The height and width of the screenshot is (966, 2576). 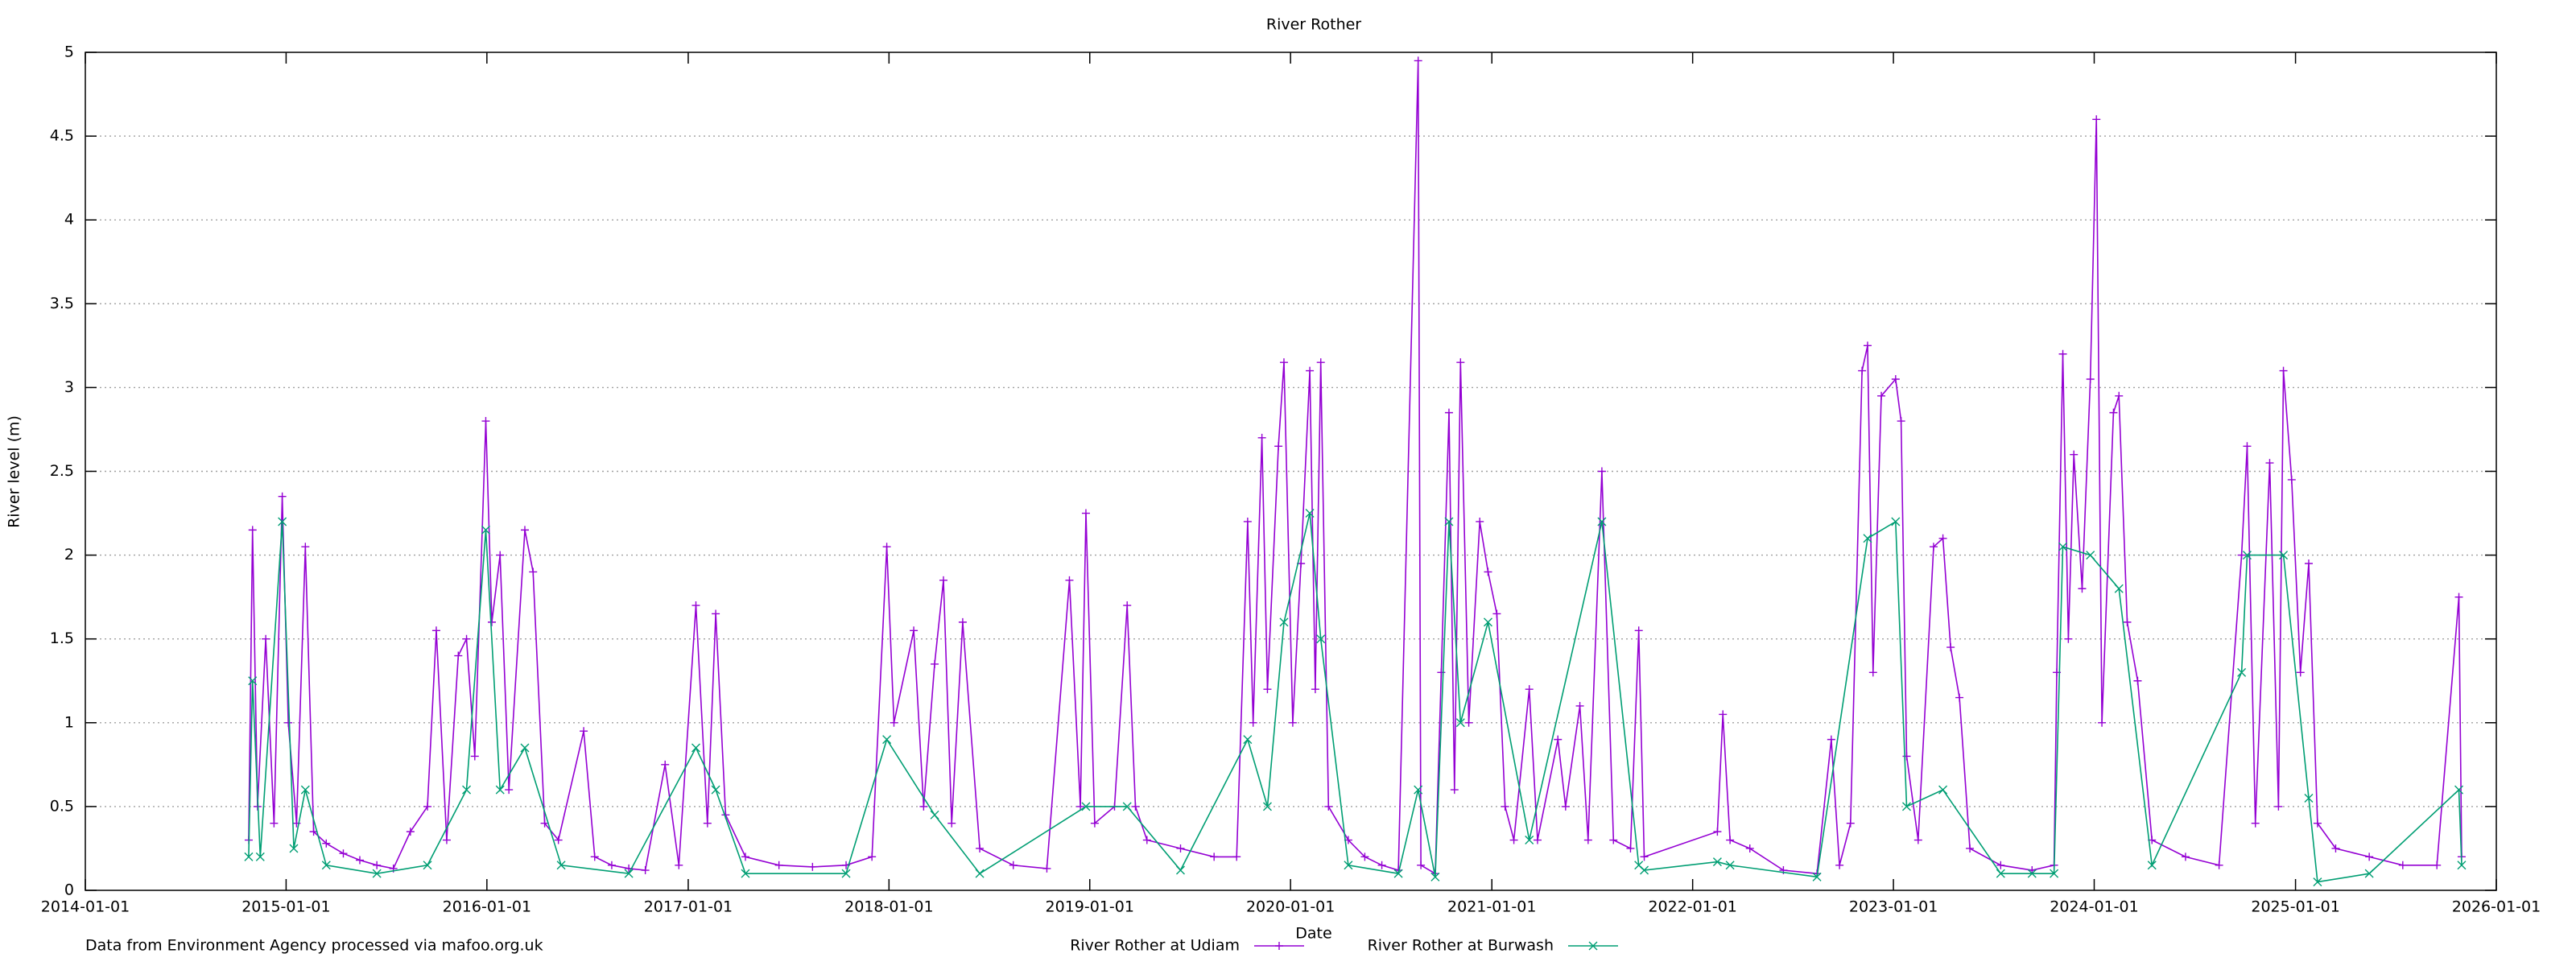 What do you see at coordinates (1491, 907) in the screenshot?
I see `x-tick-label: 2021-01-01` at bounding box center [1491, 907].